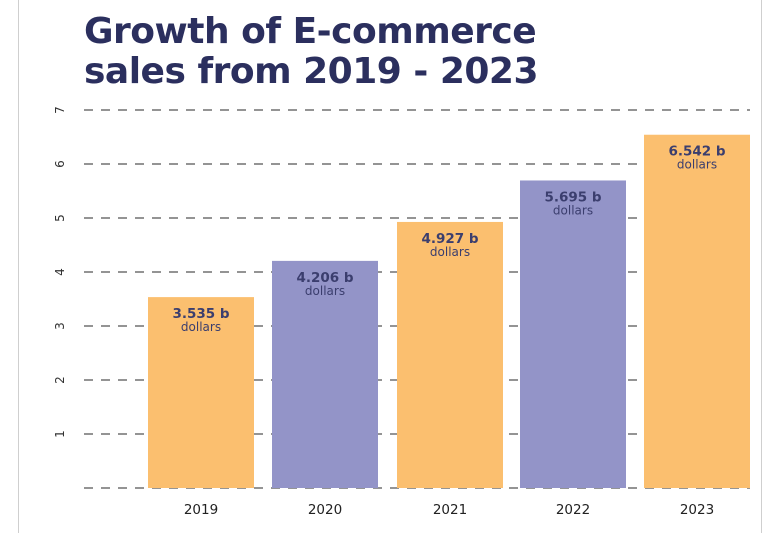  I want to click on y-tick-label: 3, so click(60, 326).